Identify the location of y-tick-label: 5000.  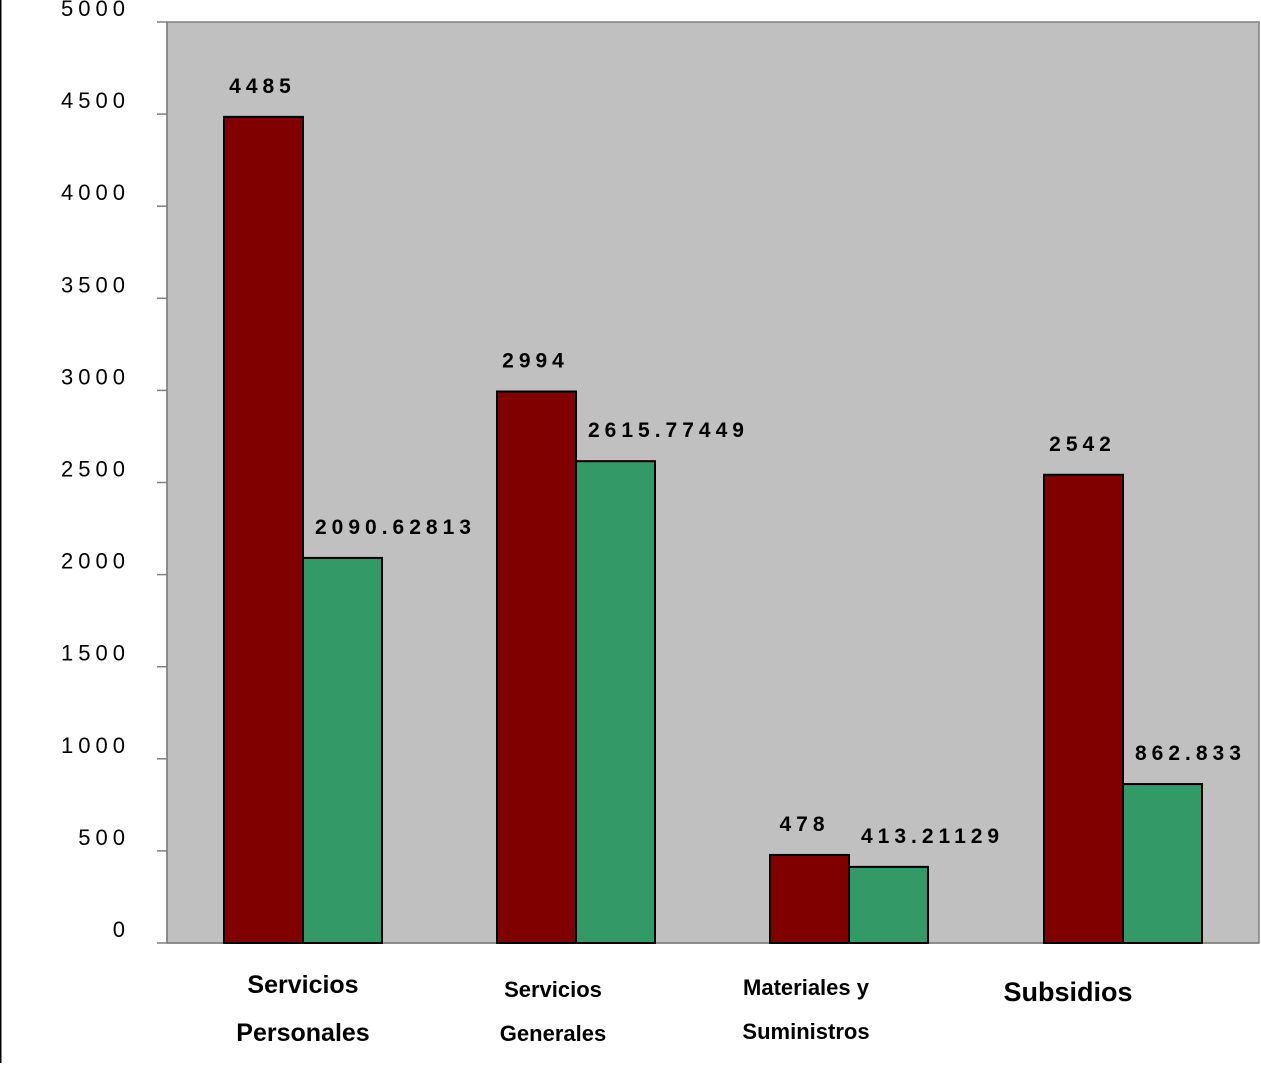
(95, 10).